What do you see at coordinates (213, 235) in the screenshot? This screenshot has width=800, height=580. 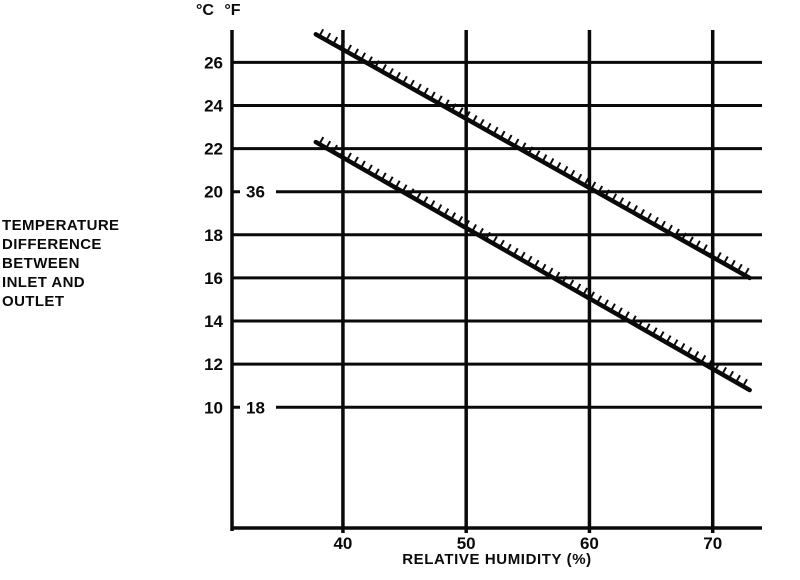 I see `y-tick-label-celsius: 18` at bounding box center [213, 235].